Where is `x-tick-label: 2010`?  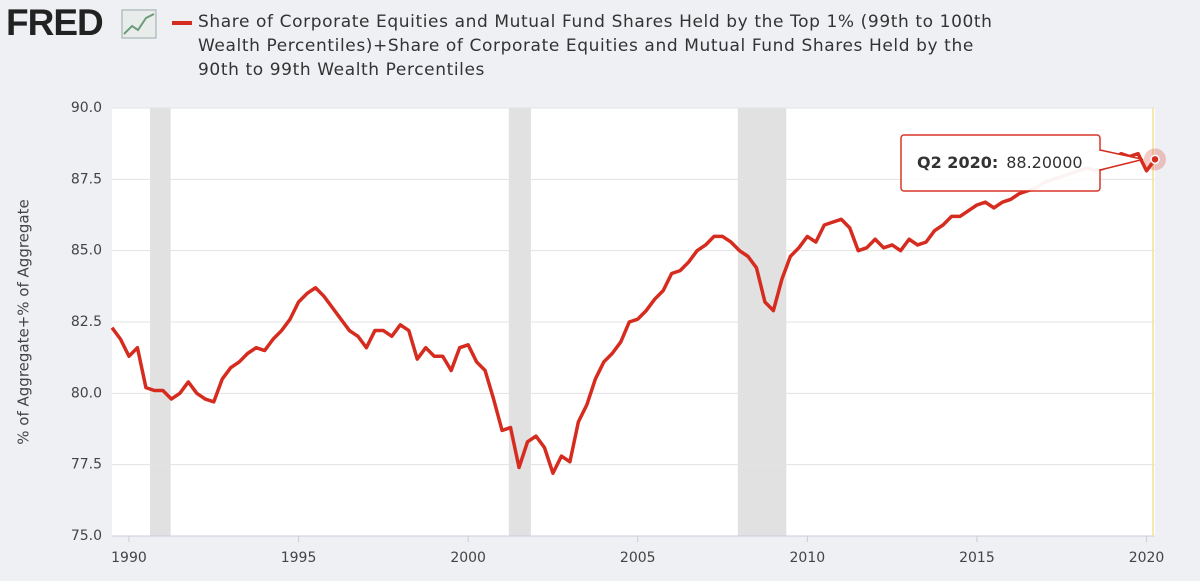
x-tick-label: 2010 is located at coordinates (808, 558).